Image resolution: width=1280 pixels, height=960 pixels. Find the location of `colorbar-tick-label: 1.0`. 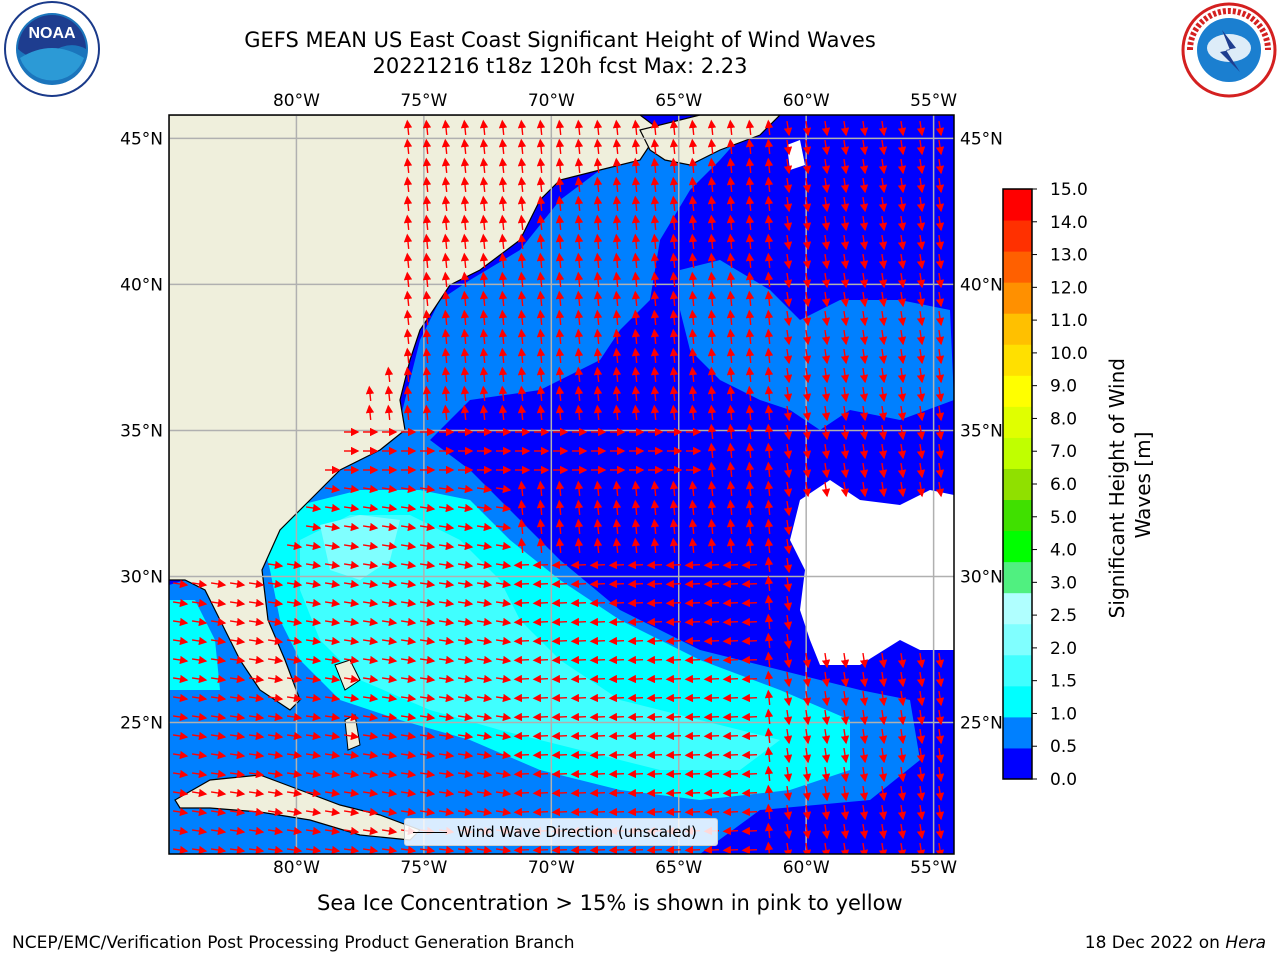

colorbar-tick-label: 1.0 is located at coordinates (1063, 714).